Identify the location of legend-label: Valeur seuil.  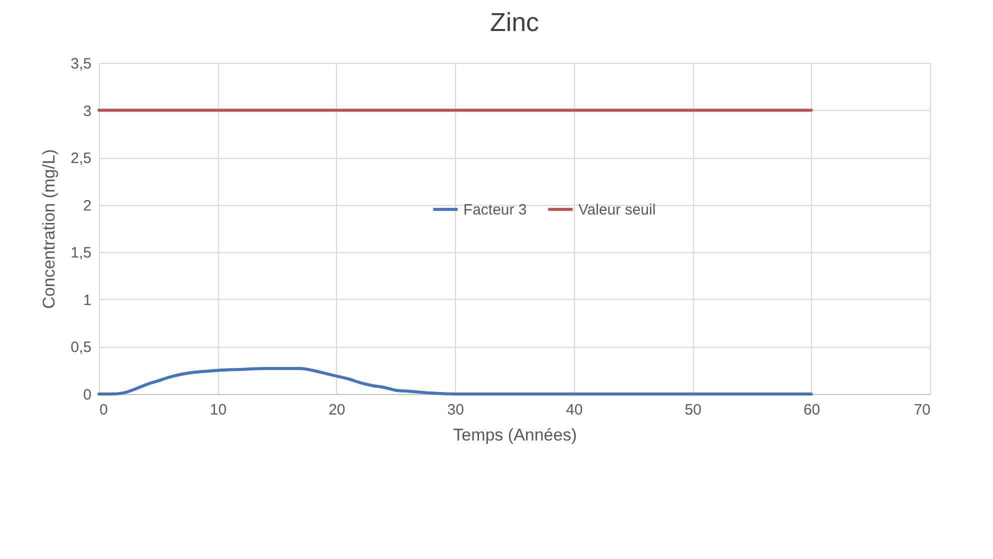
(617, 209).